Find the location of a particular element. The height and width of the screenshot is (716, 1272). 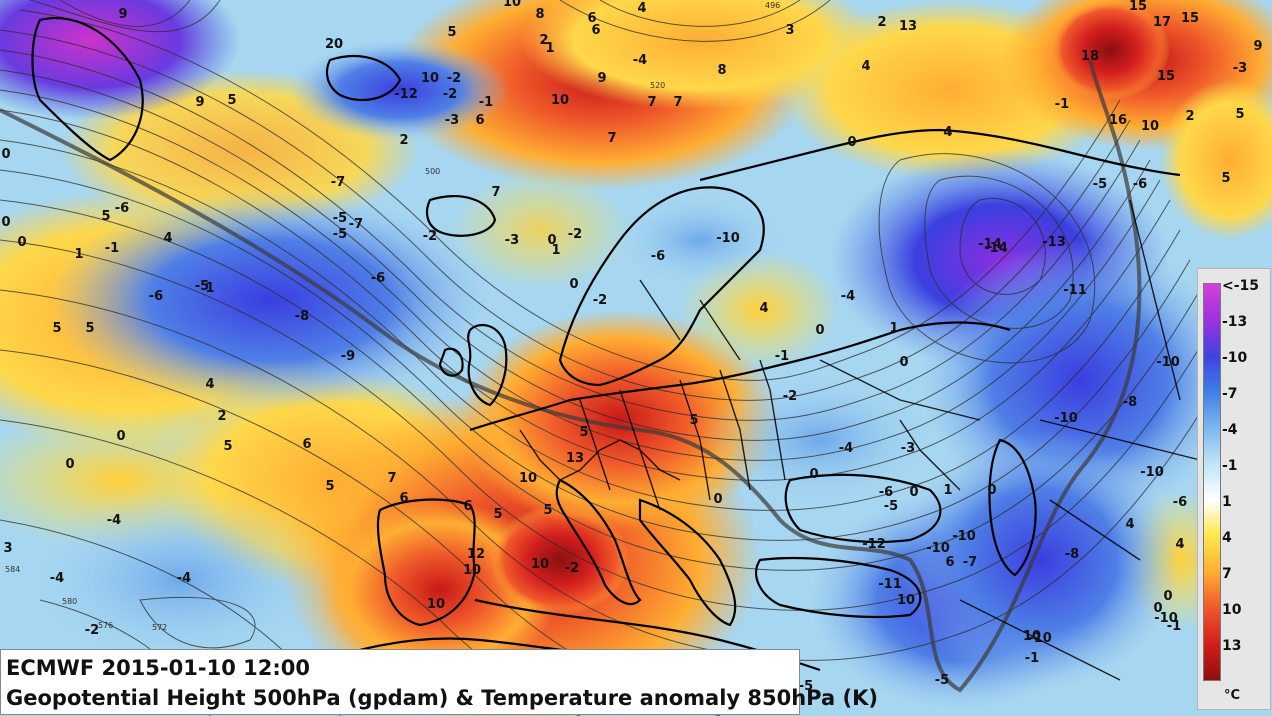

anomaly-value-label: 18 is located at coordinates (1090, 56).